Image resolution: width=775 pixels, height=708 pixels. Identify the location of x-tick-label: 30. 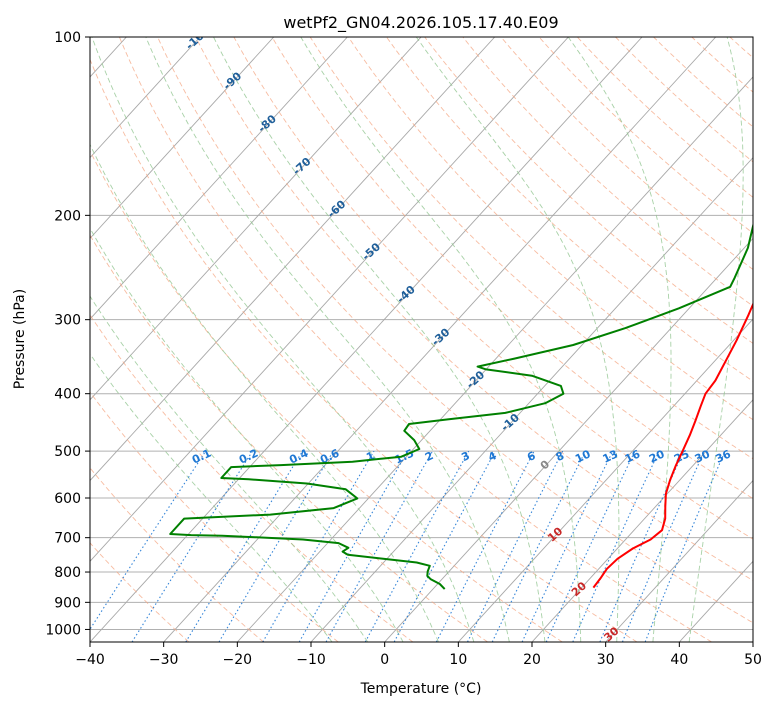
(606, 660).